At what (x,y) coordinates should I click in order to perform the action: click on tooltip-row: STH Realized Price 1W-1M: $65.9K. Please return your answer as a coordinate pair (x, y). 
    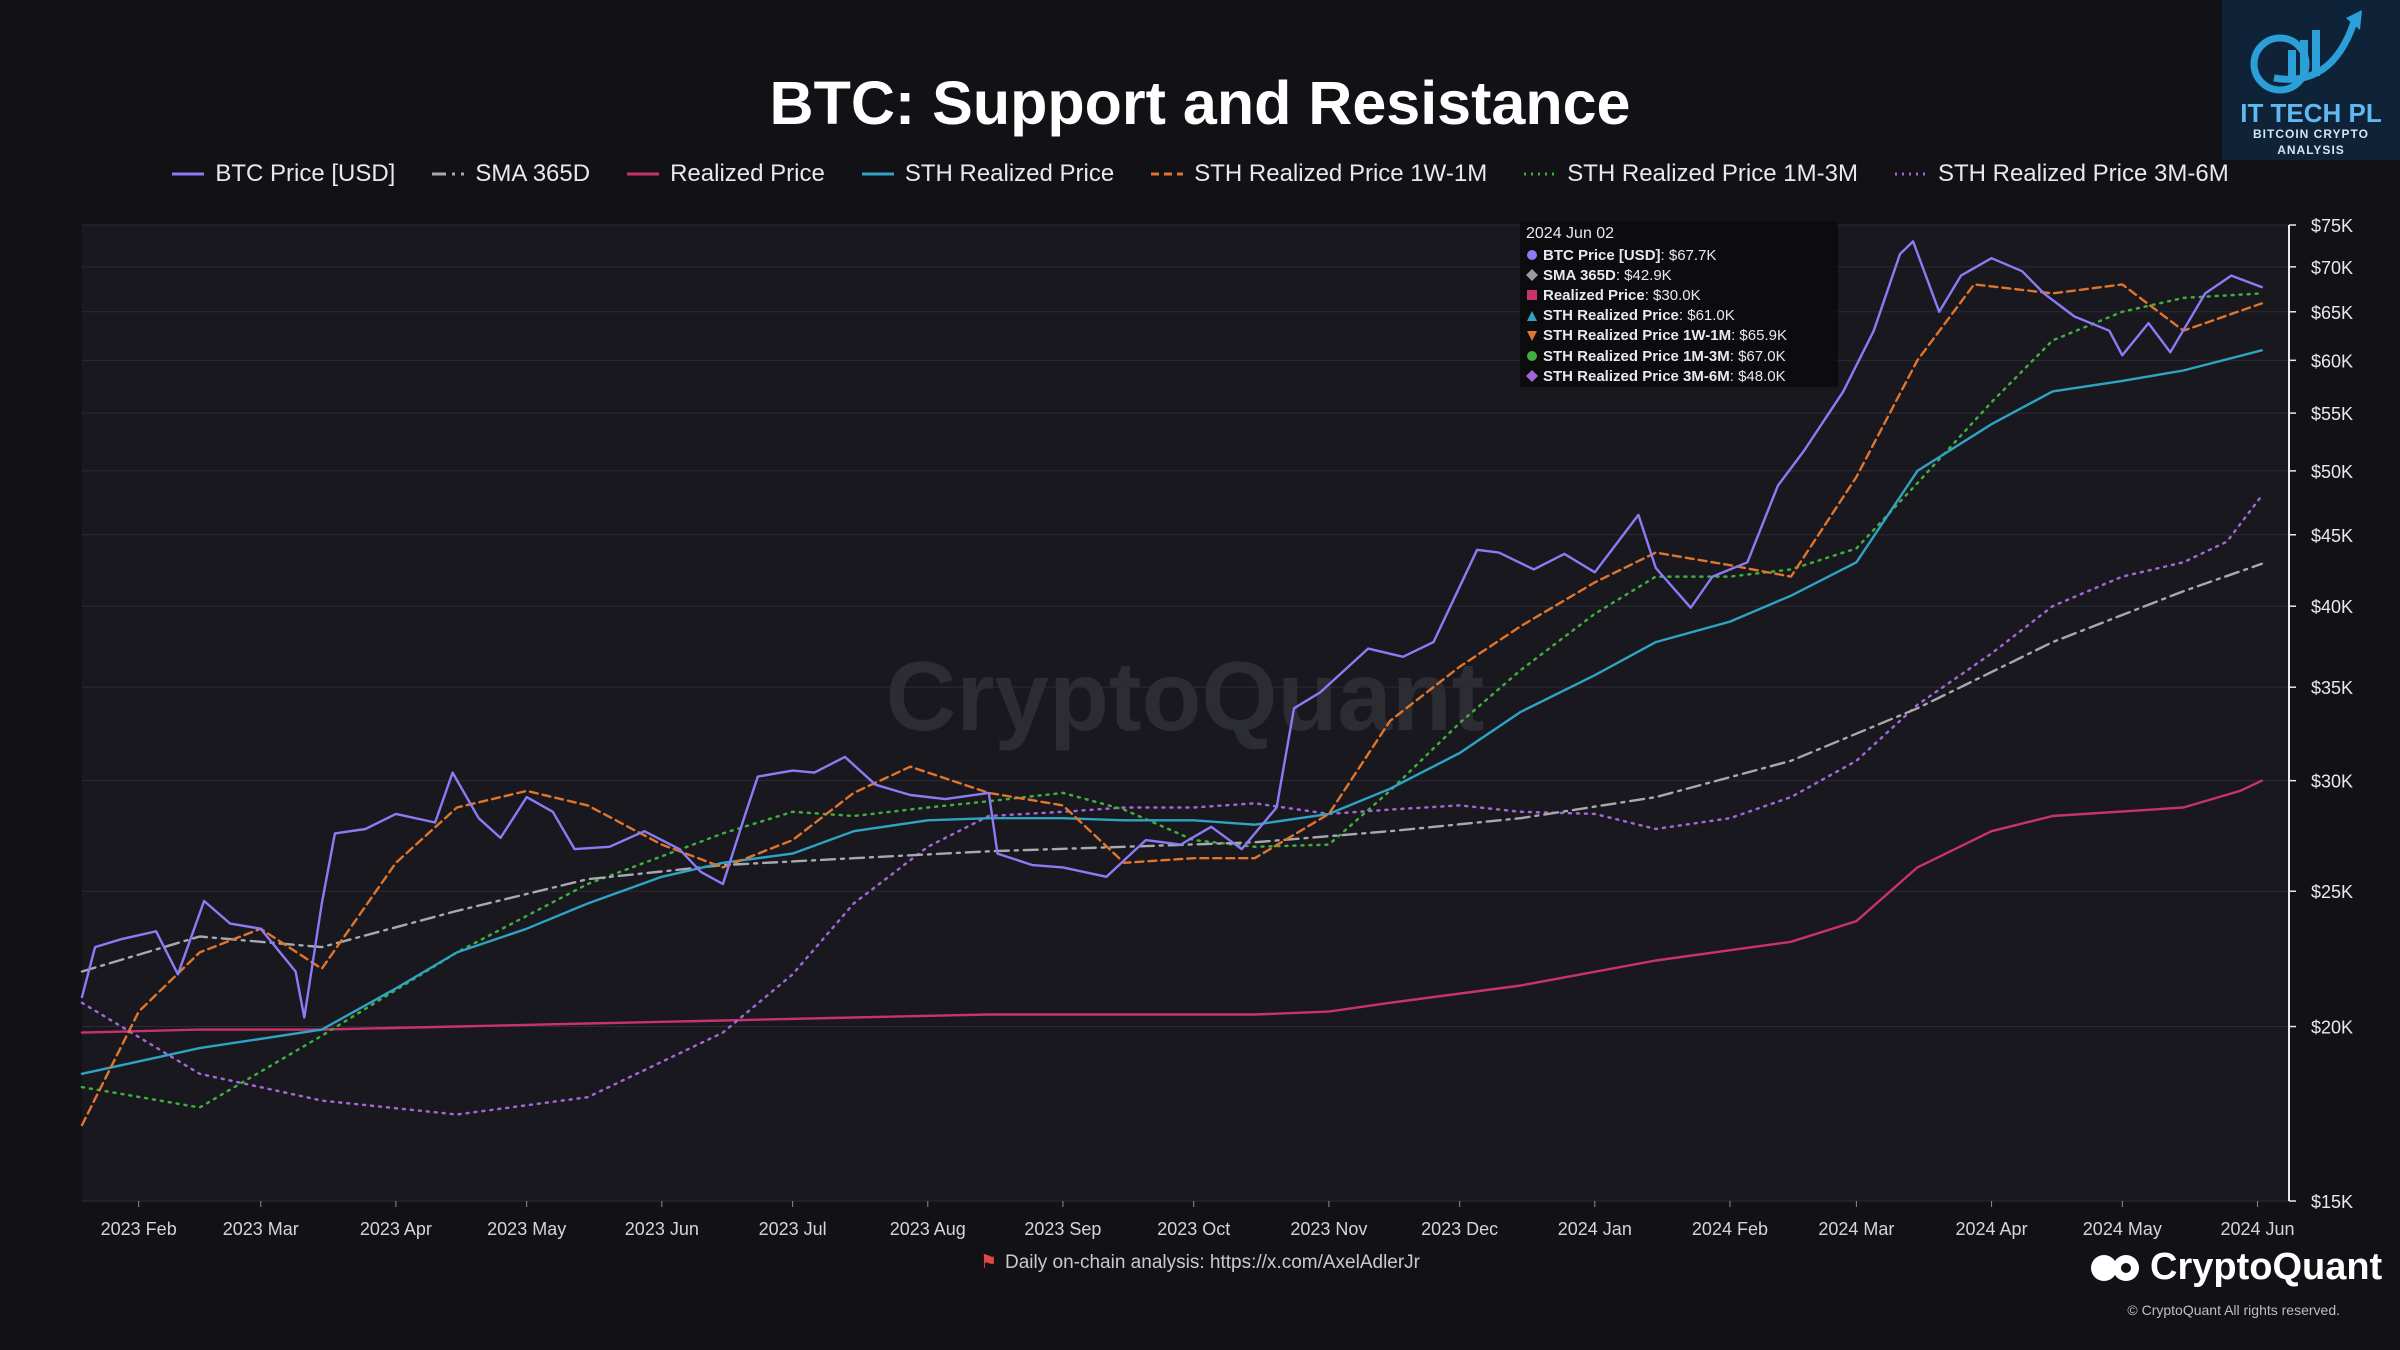
    Looking at the image, I should click on (1682, 336).